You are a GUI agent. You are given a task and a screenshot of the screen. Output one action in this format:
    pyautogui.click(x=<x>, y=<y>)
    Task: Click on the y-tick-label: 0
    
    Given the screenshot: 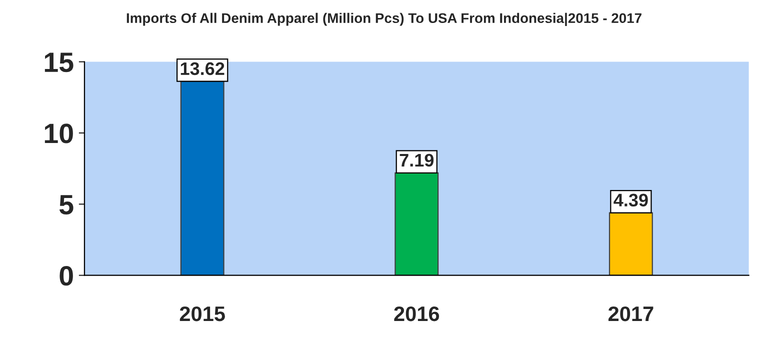 What is the action you would take?
    pyautogui.click(x=66, y=276)
    